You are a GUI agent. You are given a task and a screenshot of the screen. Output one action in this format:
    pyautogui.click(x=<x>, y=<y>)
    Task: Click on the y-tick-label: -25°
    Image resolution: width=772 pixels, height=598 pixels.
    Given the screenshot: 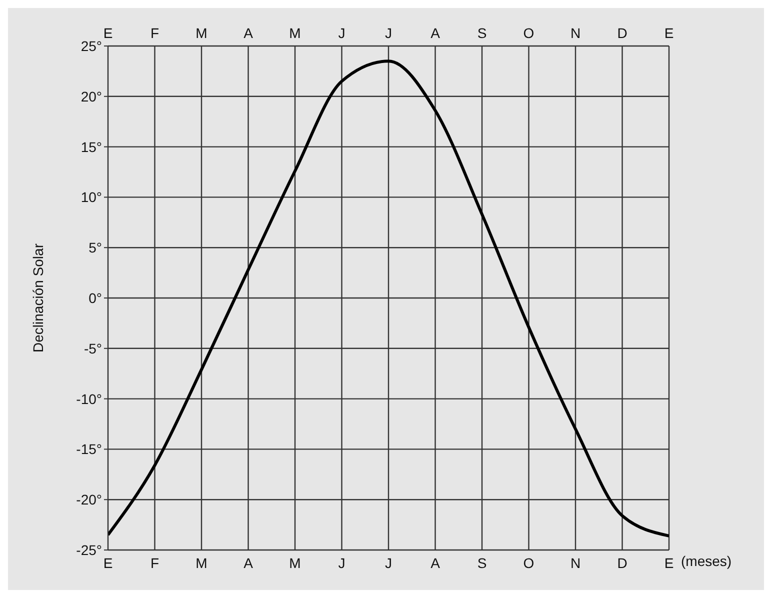 What is the action you would take?
    pyautogui.click(x=89, y=550)
    